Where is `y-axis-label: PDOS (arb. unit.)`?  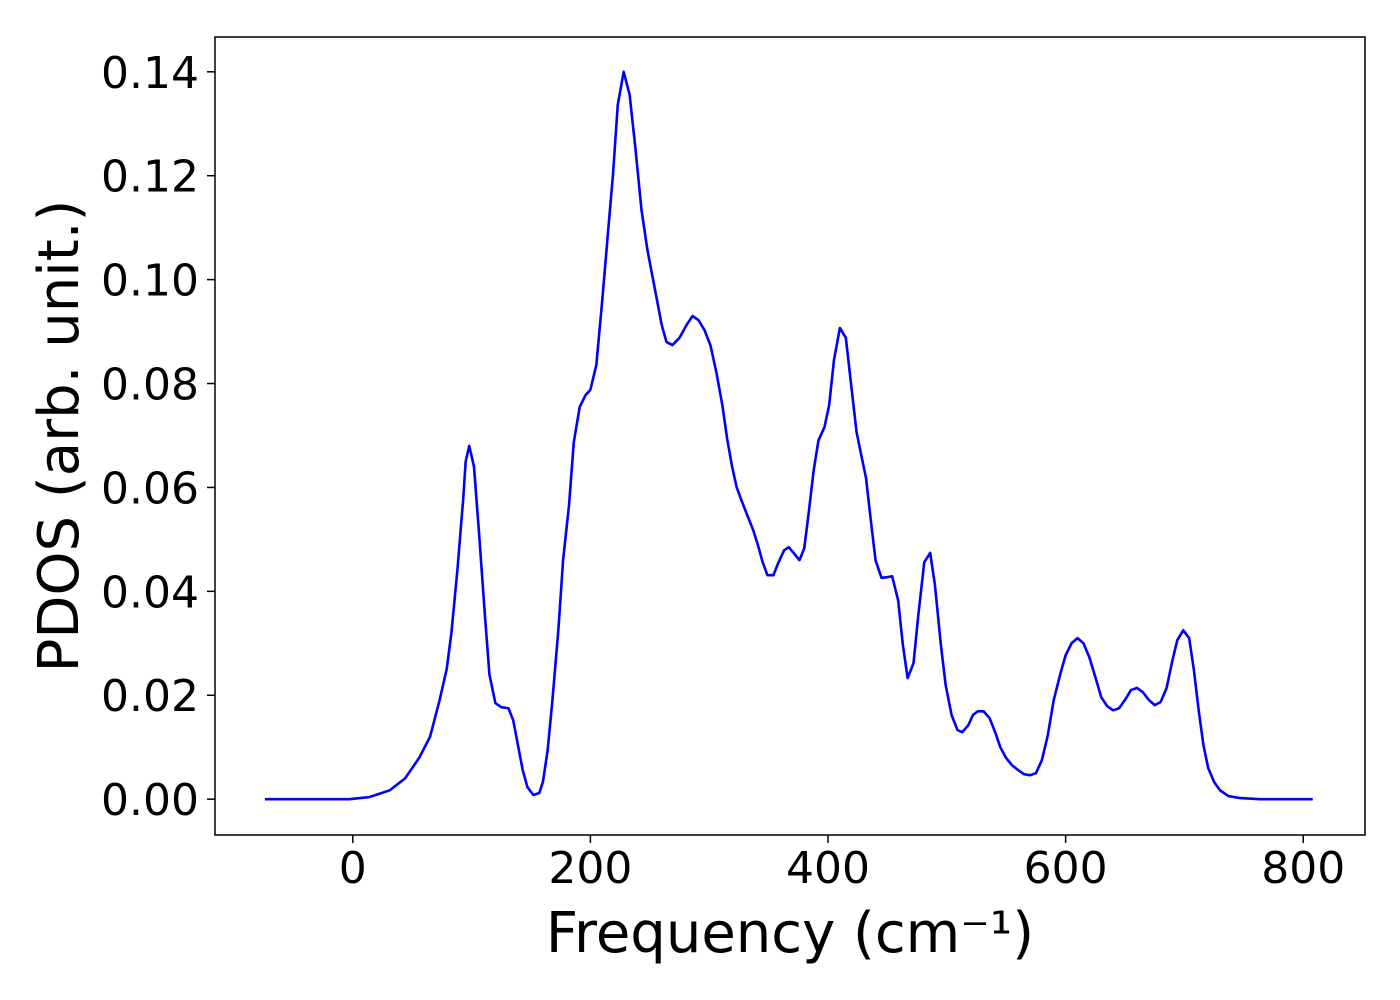
y-axis-label: PDOS (arb. unit.) is located at coordinates (59, 436).